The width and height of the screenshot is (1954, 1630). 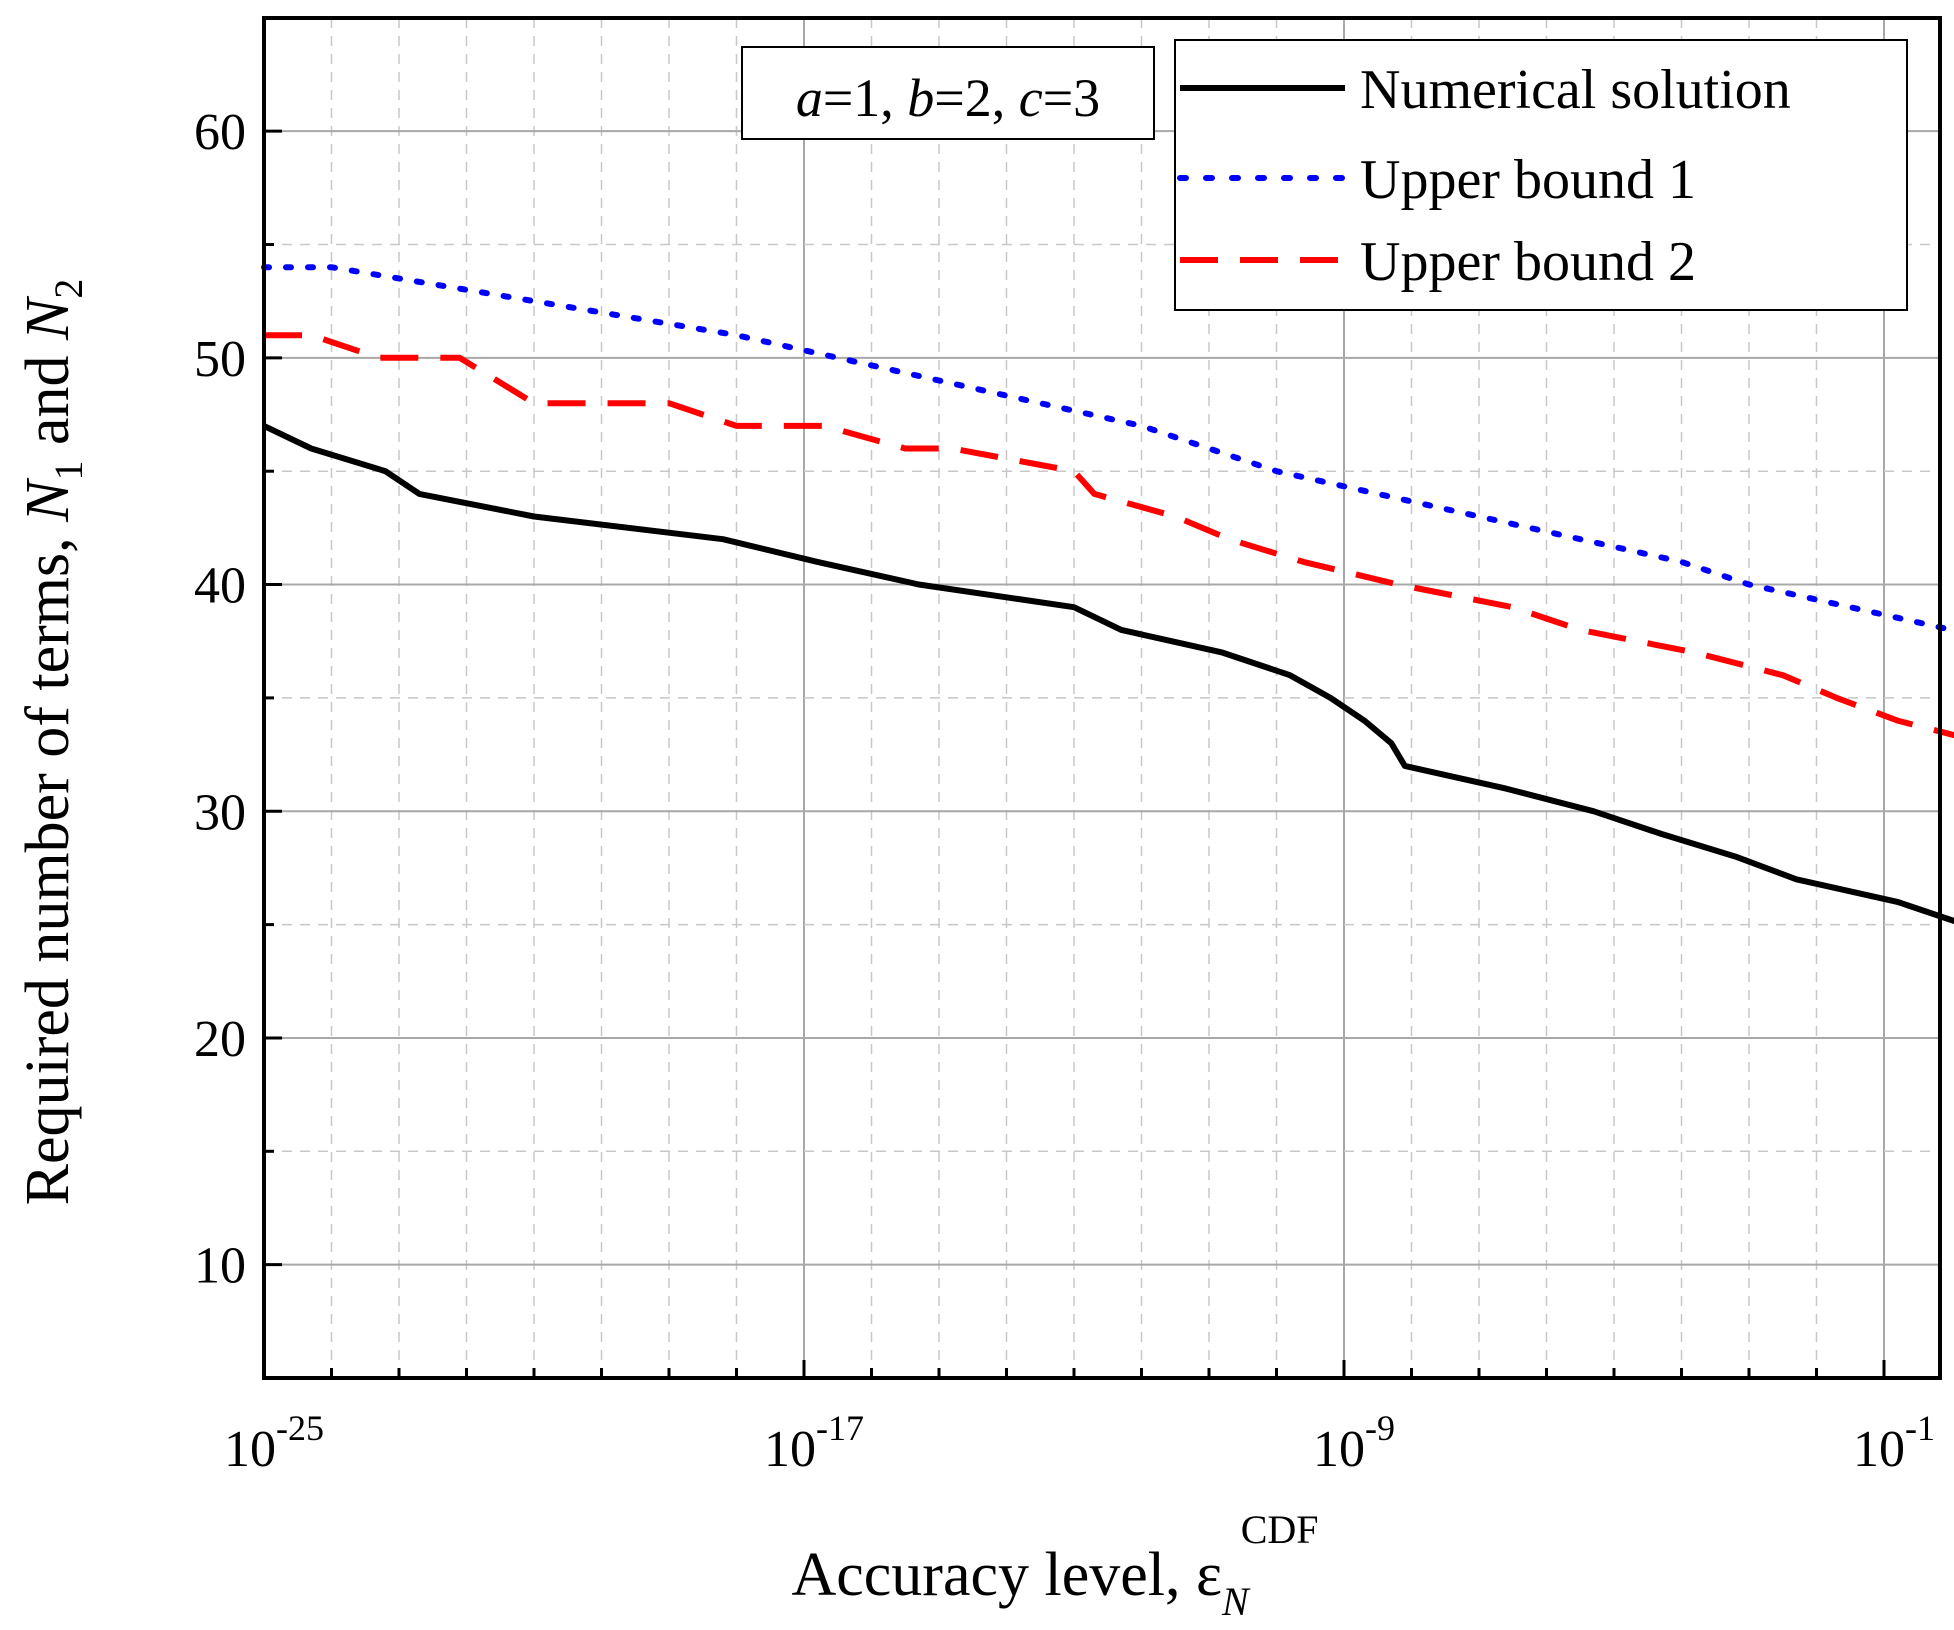 What do you see at coordinates (220, 812) in the screenshot?
I see `y-tick-label: 30` at bounding box center [220, 812].